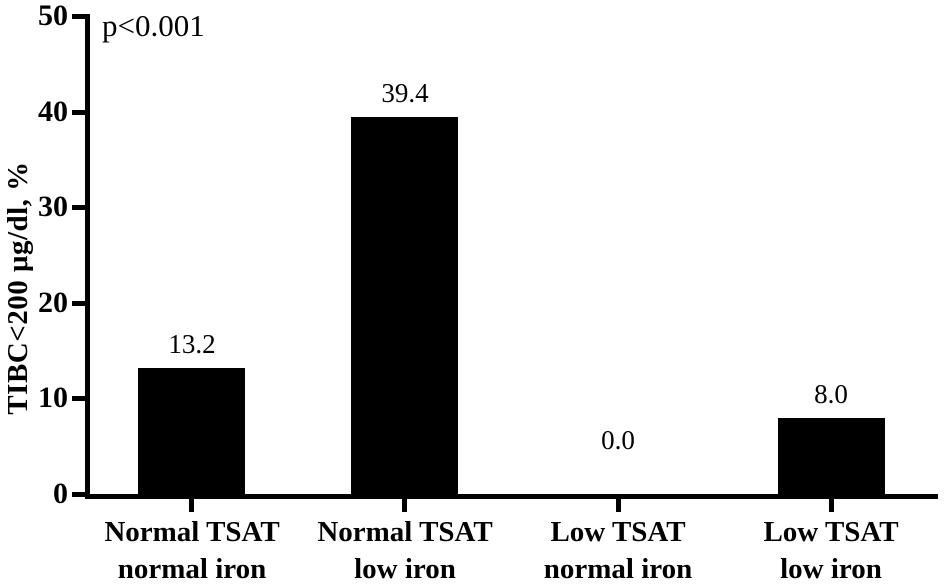  Describe the element at coordinates (53, 111) in the screenshot. I see `y-axis-tick-label: 40` at that location.